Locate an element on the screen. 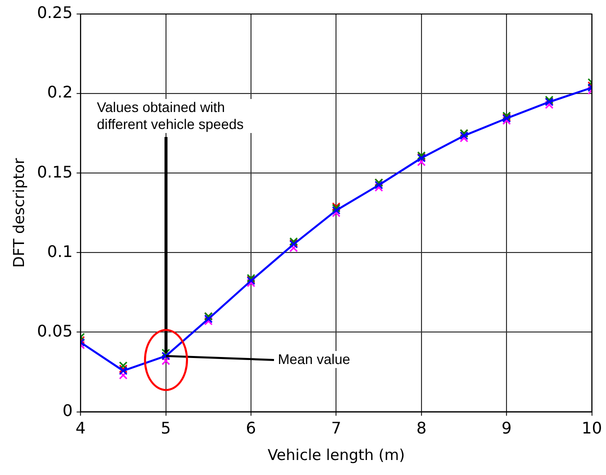  annotation: Values obtained with different vehicle speeds is located at coordinates (179, 115).